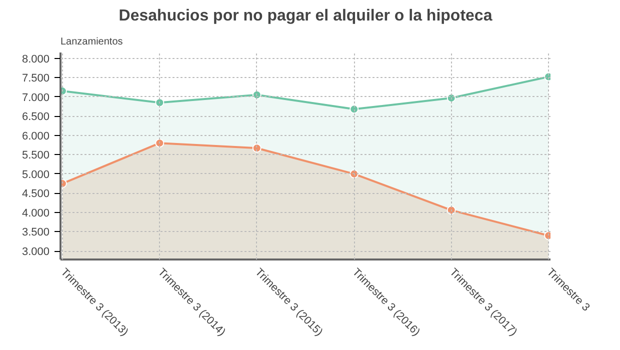  I want to click on y-tick-label: 6.500, so click(36, 117).